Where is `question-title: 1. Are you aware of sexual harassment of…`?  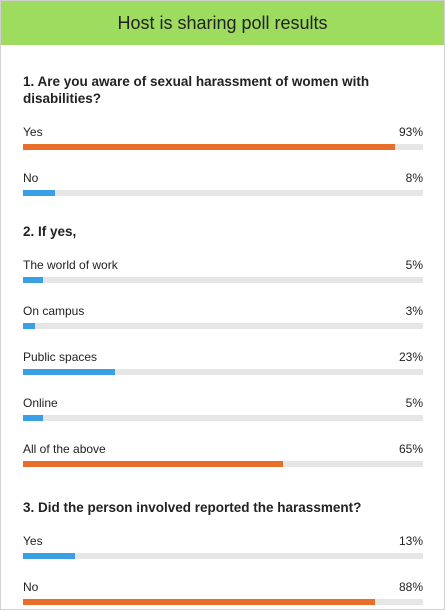 question-title: 1. Are you aware of sexual harassment of… is located at coordinates (196, 90).